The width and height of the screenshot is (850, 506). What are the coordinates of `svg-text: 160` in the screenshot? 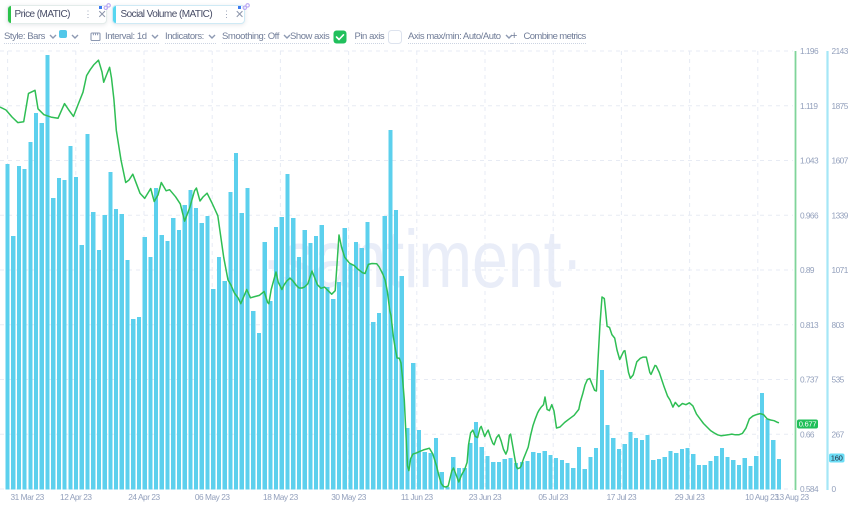 It's located at (837, 458).